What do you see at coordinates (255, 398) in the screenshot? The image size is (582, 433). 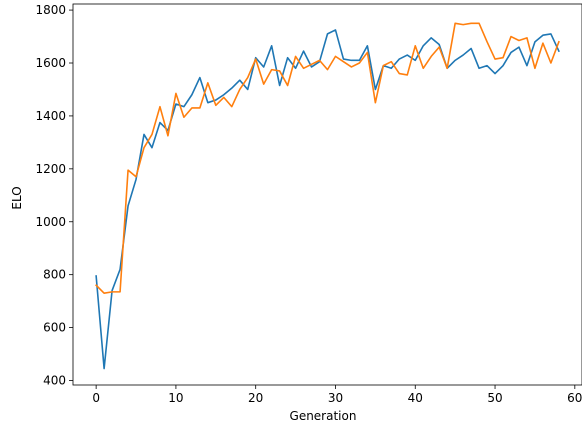 I see `x-tick-label: 20` at bounding box center [255, 398].